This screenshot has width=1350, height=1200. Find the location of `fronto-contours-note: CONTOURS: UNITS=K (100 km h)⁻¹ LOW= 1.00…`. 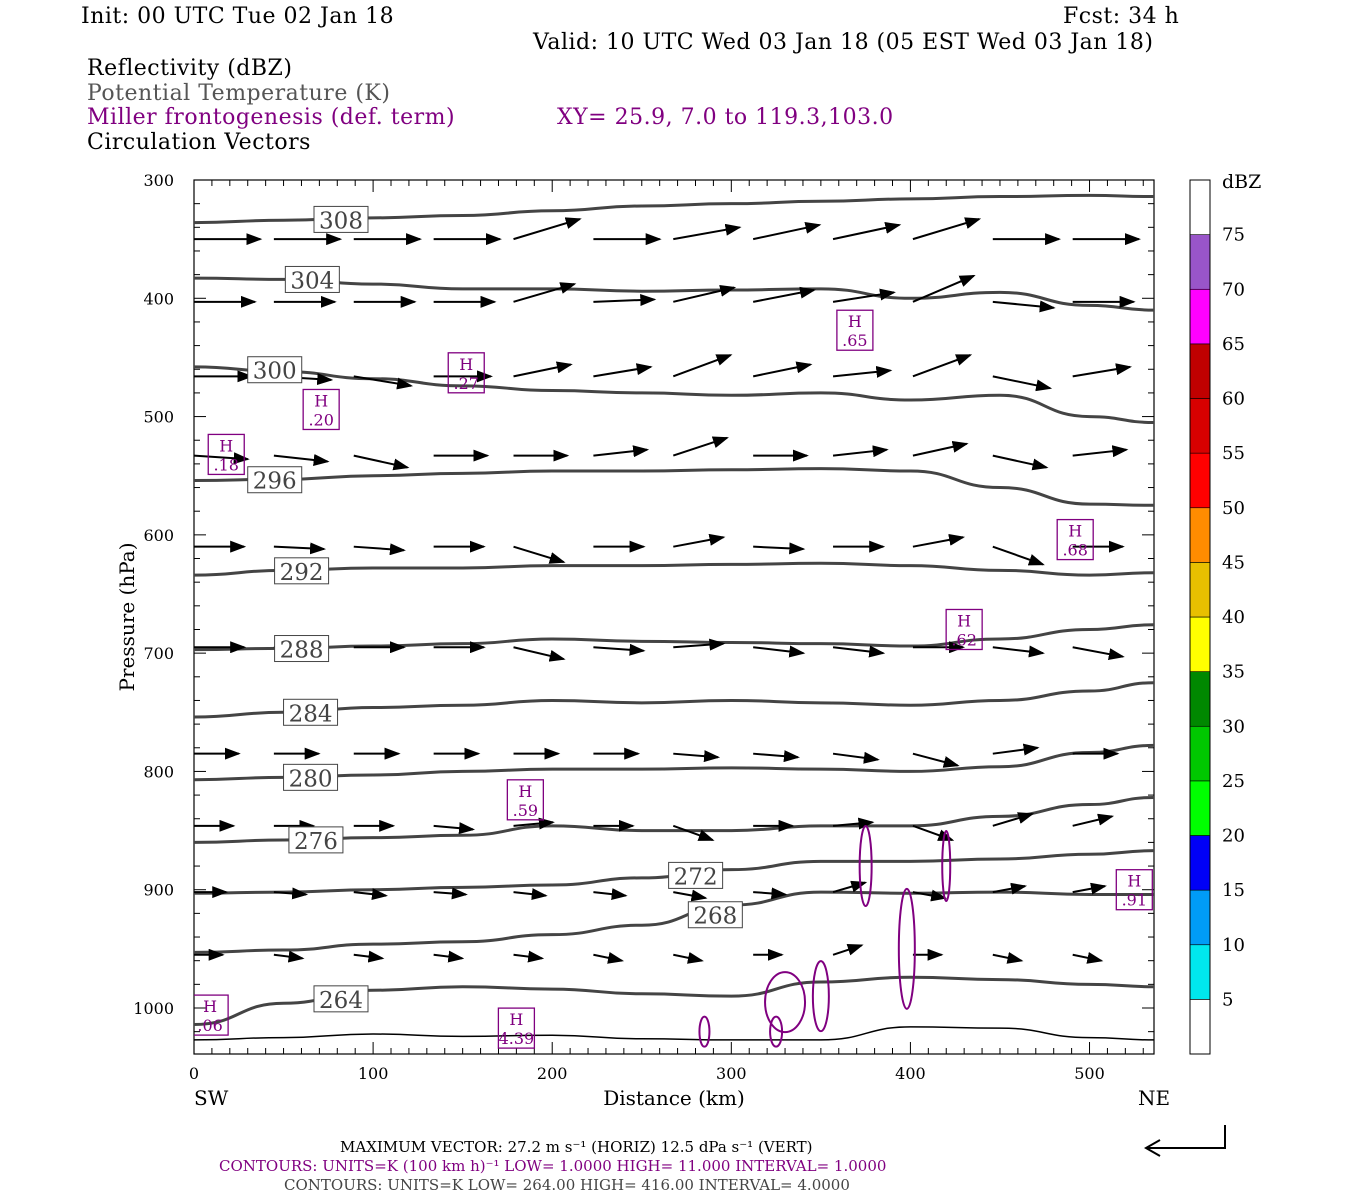

fronto-contours-note: CONTOURS: UNITS=K (100 km h)⁻¹ LOW= 1.00… is located at coordinates (553, 1166).